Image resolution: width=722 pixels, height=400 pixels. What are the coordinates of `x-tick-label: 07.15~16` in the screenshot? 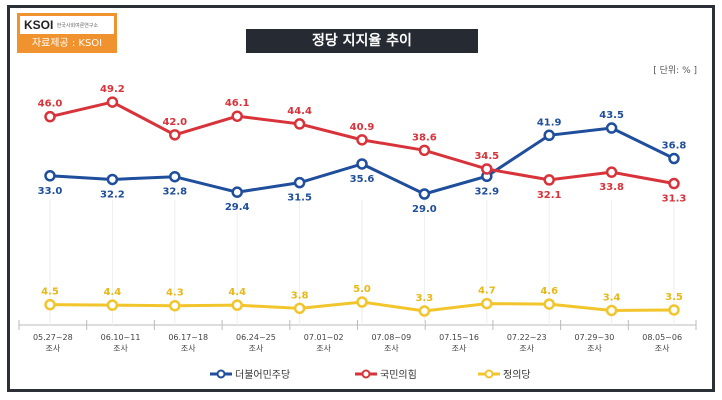 It's located at (459, 337).